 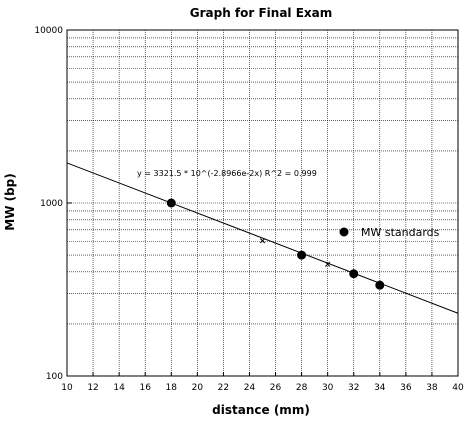 I want to click on x-tick-label: 16, so click(x=145, y=388).